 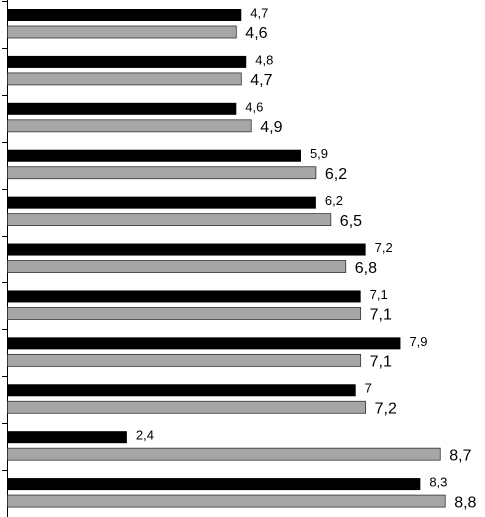 What do you see at coordinates (418, 341) in the screenshot?
I see `value-label: 7,9` at bounding box center [418, 341].